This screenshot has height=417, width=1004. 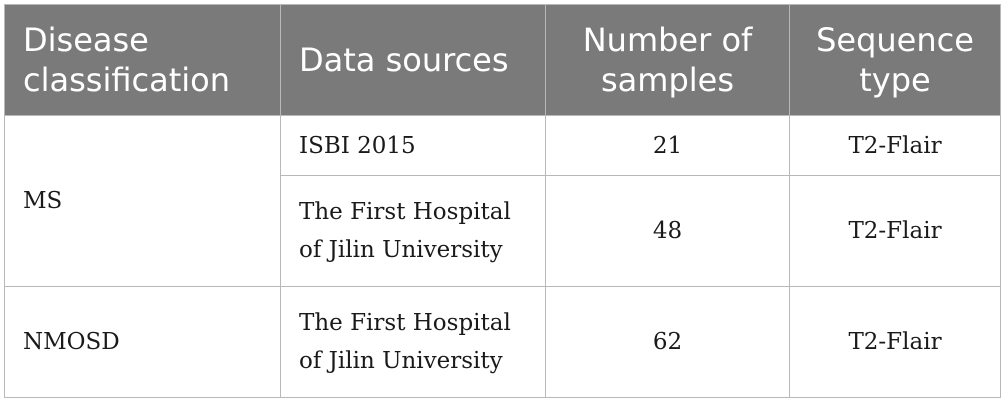 What do you see at coordinates (895, 60) in the screenshot?
I see `header-sequence-type: Sequence type` at bounding box center [895, 60].